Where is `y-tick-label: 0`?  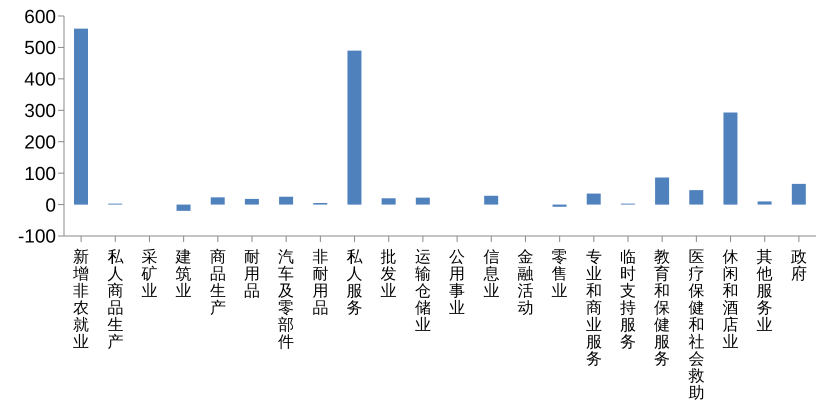
y-tick-label: 0 is located at coordinates (50, 205).